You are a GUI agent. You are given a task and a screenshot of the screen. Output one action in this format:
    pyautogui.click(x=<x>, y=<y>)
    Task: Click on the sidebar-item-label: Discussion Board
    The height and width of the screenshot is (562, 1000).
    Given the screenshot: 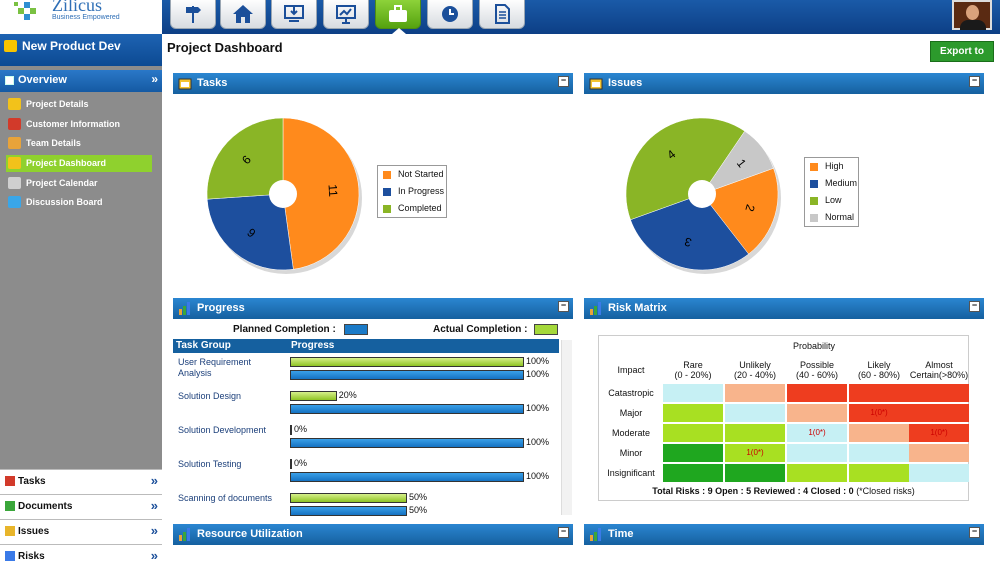 What is the action you would take?
    pyautogui.click(x=64, y=202)
    